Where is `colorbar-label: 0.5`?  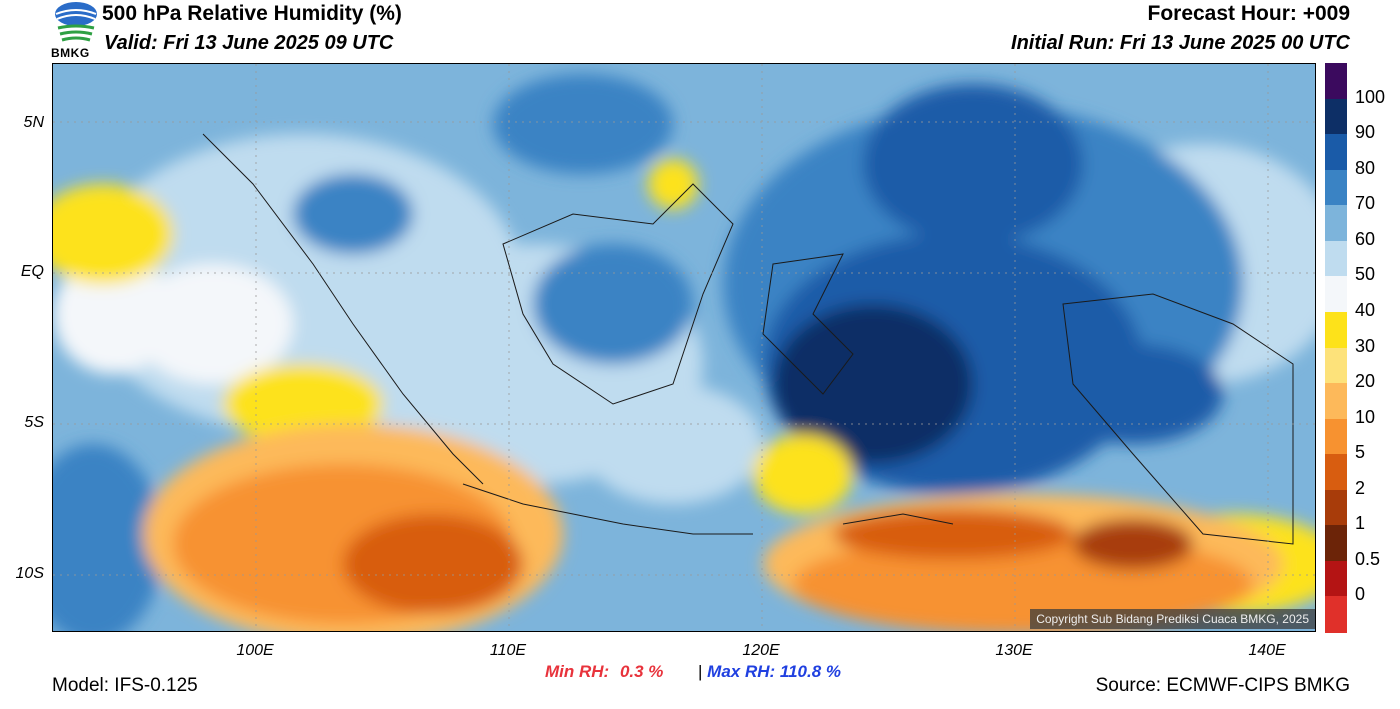
colorbar-label: 0.5 is located at coordinates (1368, 558).